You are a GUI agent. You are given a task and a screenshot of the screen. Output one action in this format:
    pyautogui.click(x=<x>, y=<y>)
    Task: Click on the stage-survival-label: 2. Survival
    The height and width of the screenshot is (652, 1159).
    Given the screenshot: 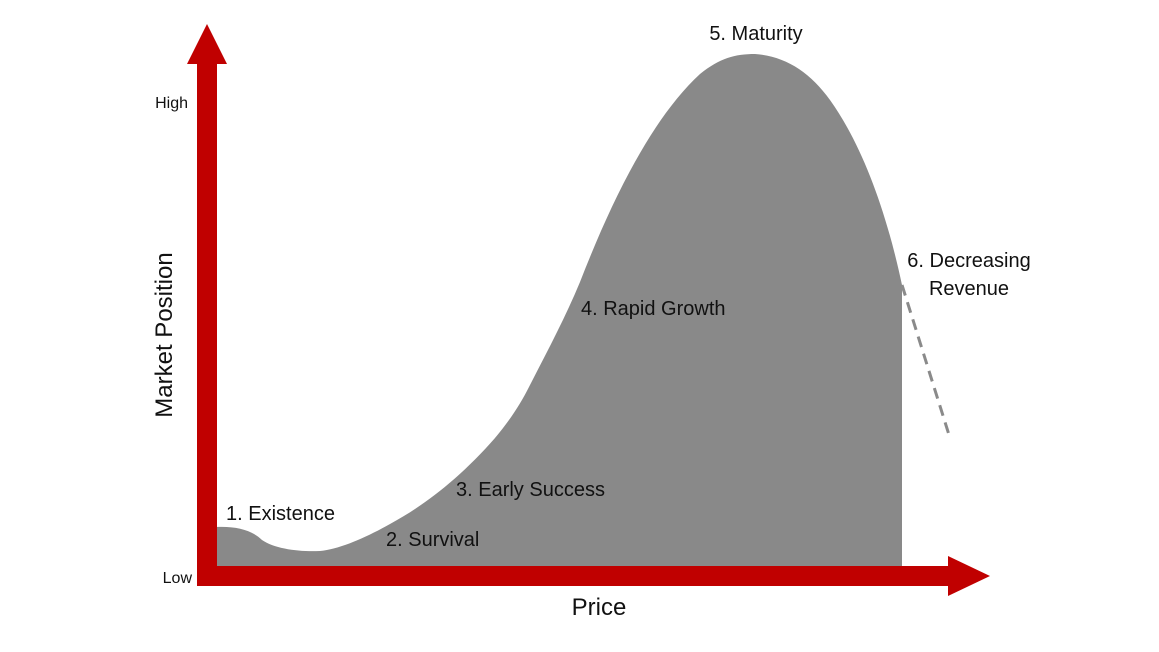 What is the action you would take?
    pyautogui.click(x=432, y=540)
    